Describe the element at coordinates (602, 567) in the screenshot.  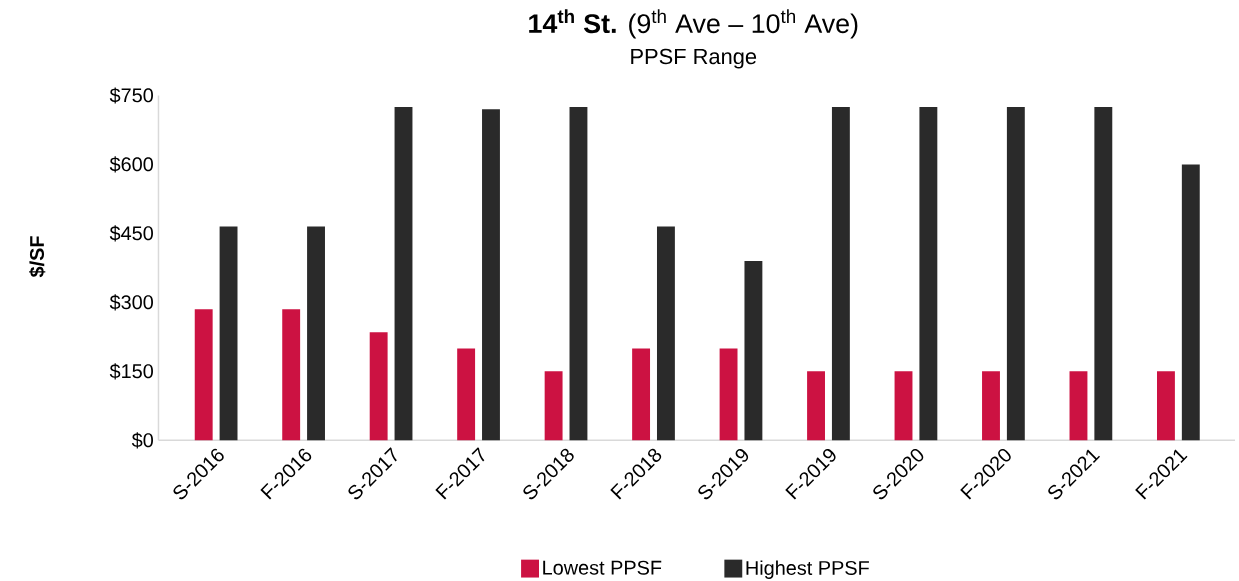
I see `legend-label: Lowest PPSF` at that location.